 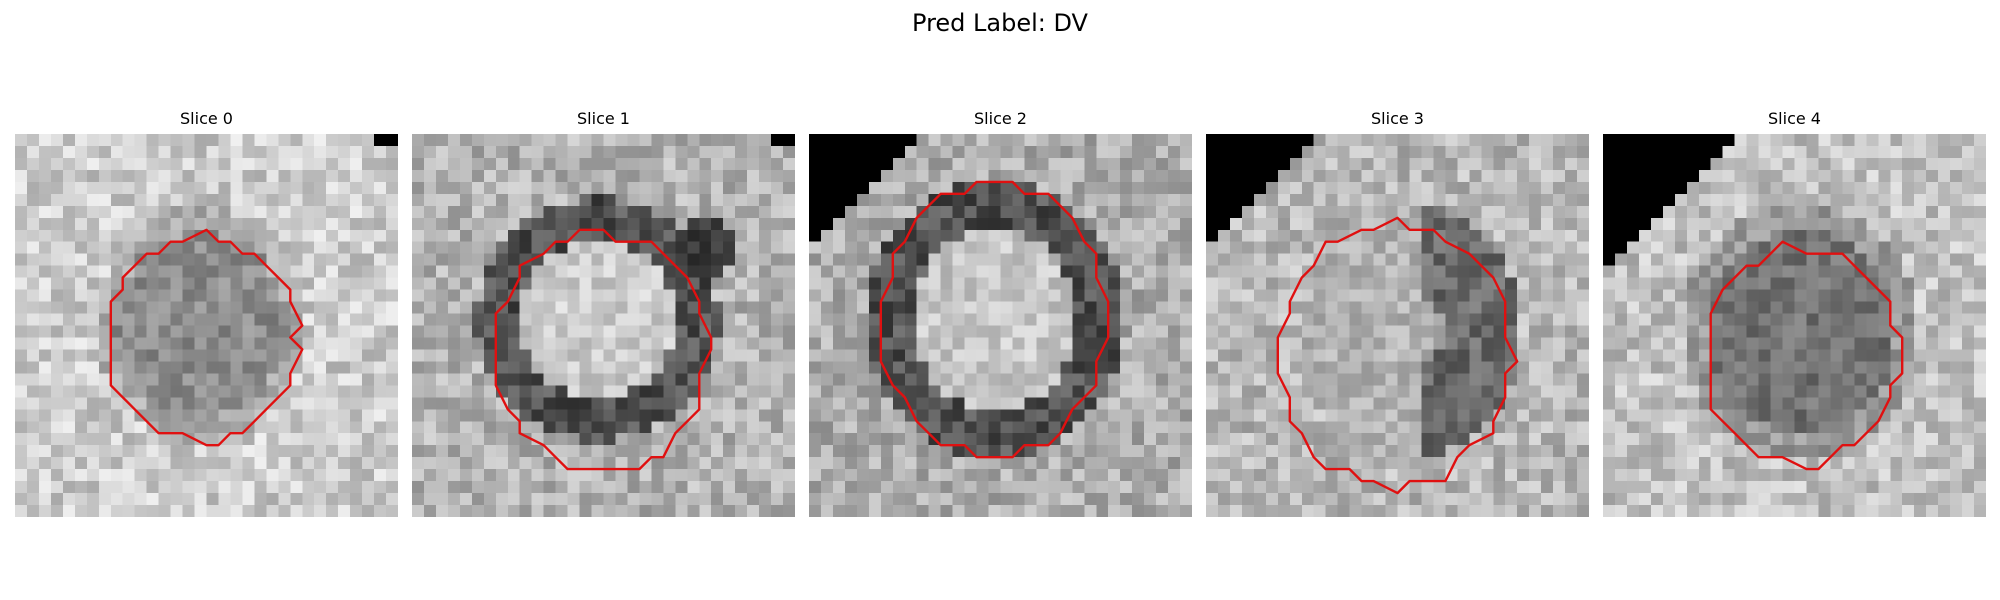 I want to click on slice-3-red-contour, so click(x=1397, y=355).